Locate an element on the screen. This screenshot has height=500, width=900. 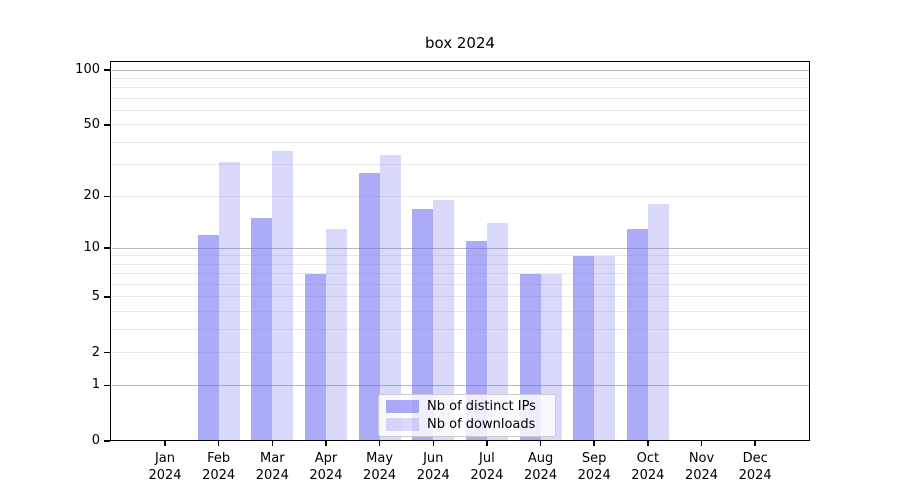
bar-ips-jun is located at coordinates (423, 324).